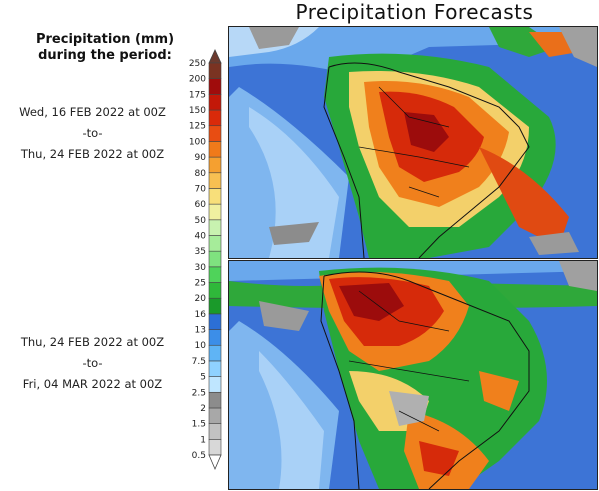 The image size is (599, 491). Describe the element at coordinates (197, 64) in the screenshot. I see `colorbar-tick-label: 250` at that location.